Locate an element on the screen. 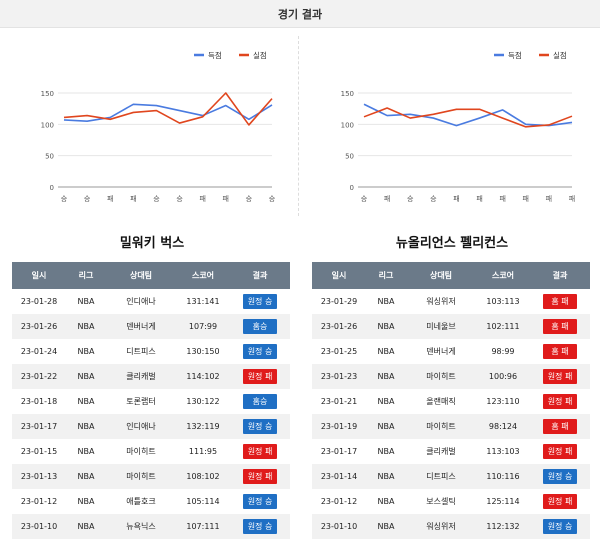  game-score: 98:99 is located at coordinates (503, 351).